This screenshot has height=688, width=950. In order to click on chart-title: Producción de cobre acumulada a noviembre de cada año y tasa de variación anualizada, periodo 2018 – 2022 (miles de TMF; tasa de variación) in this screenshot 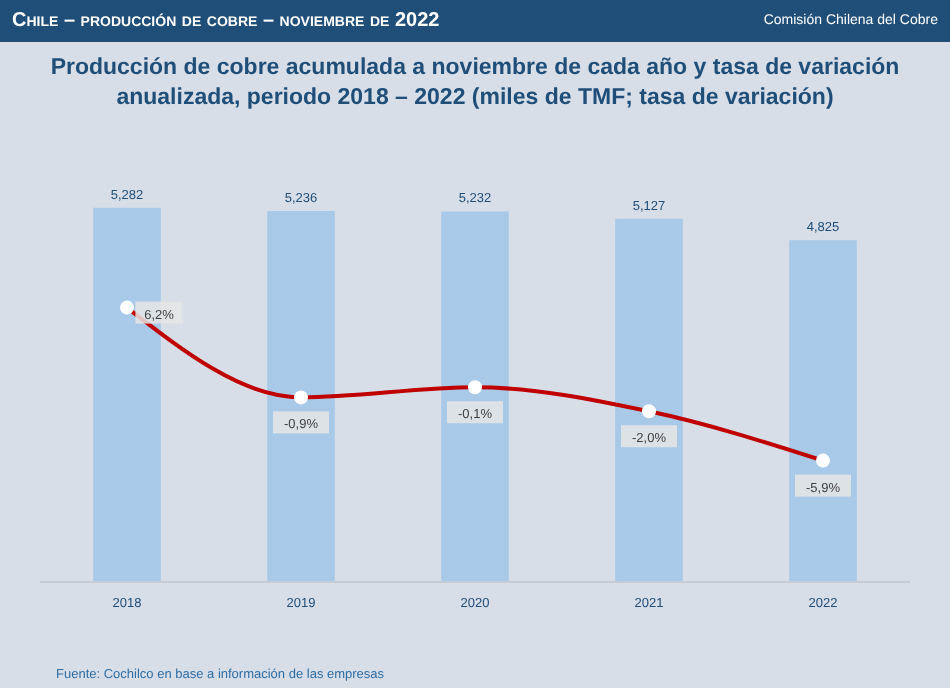, I will do `click(475, 84)`.